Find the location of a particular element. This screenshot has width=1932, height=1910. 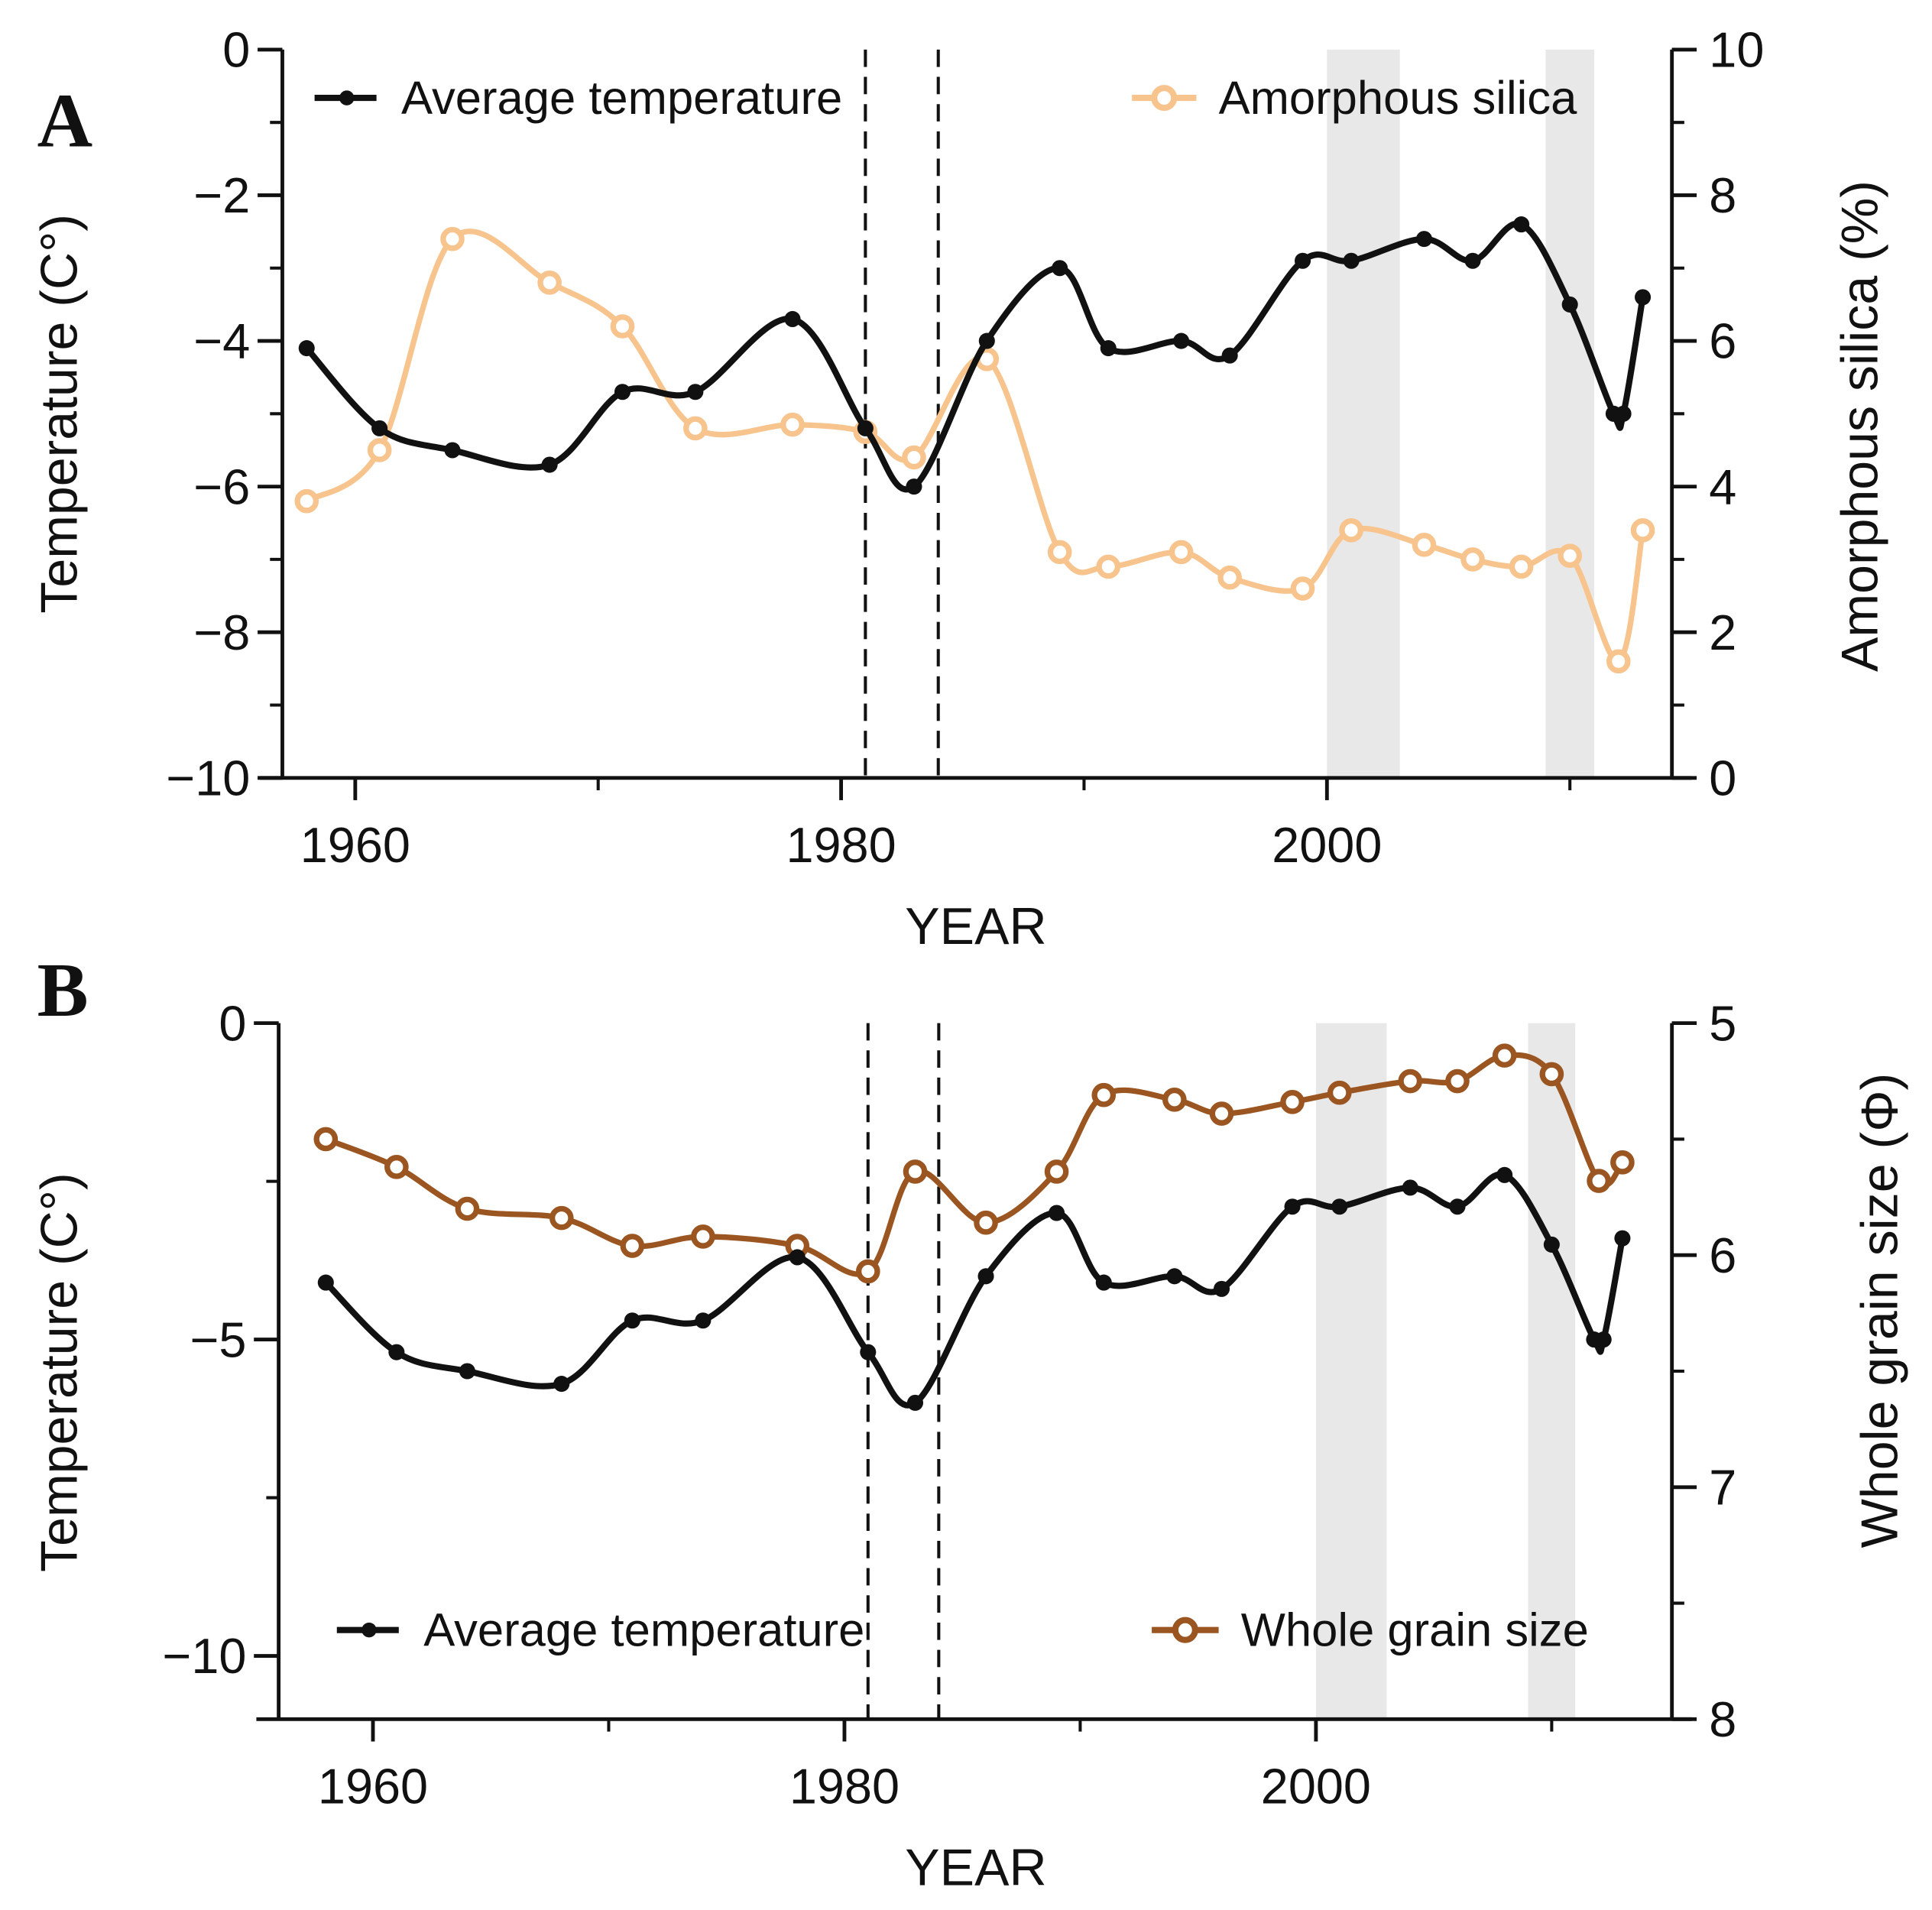

x-tick-label: 1960 is located at coordinates (355, 845).